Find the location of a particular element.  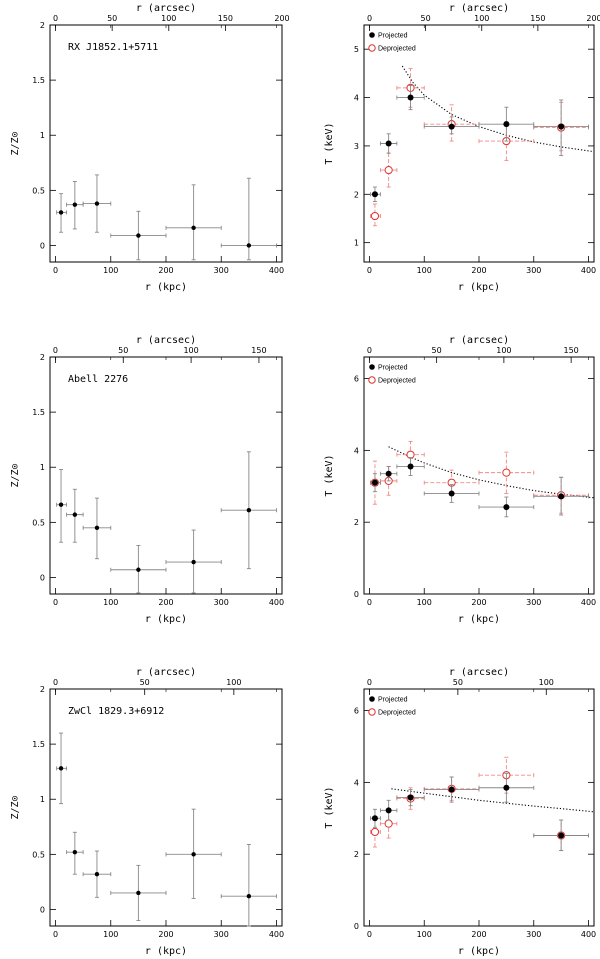

y-tick-label: 3 is located at coordinates (356, 146).